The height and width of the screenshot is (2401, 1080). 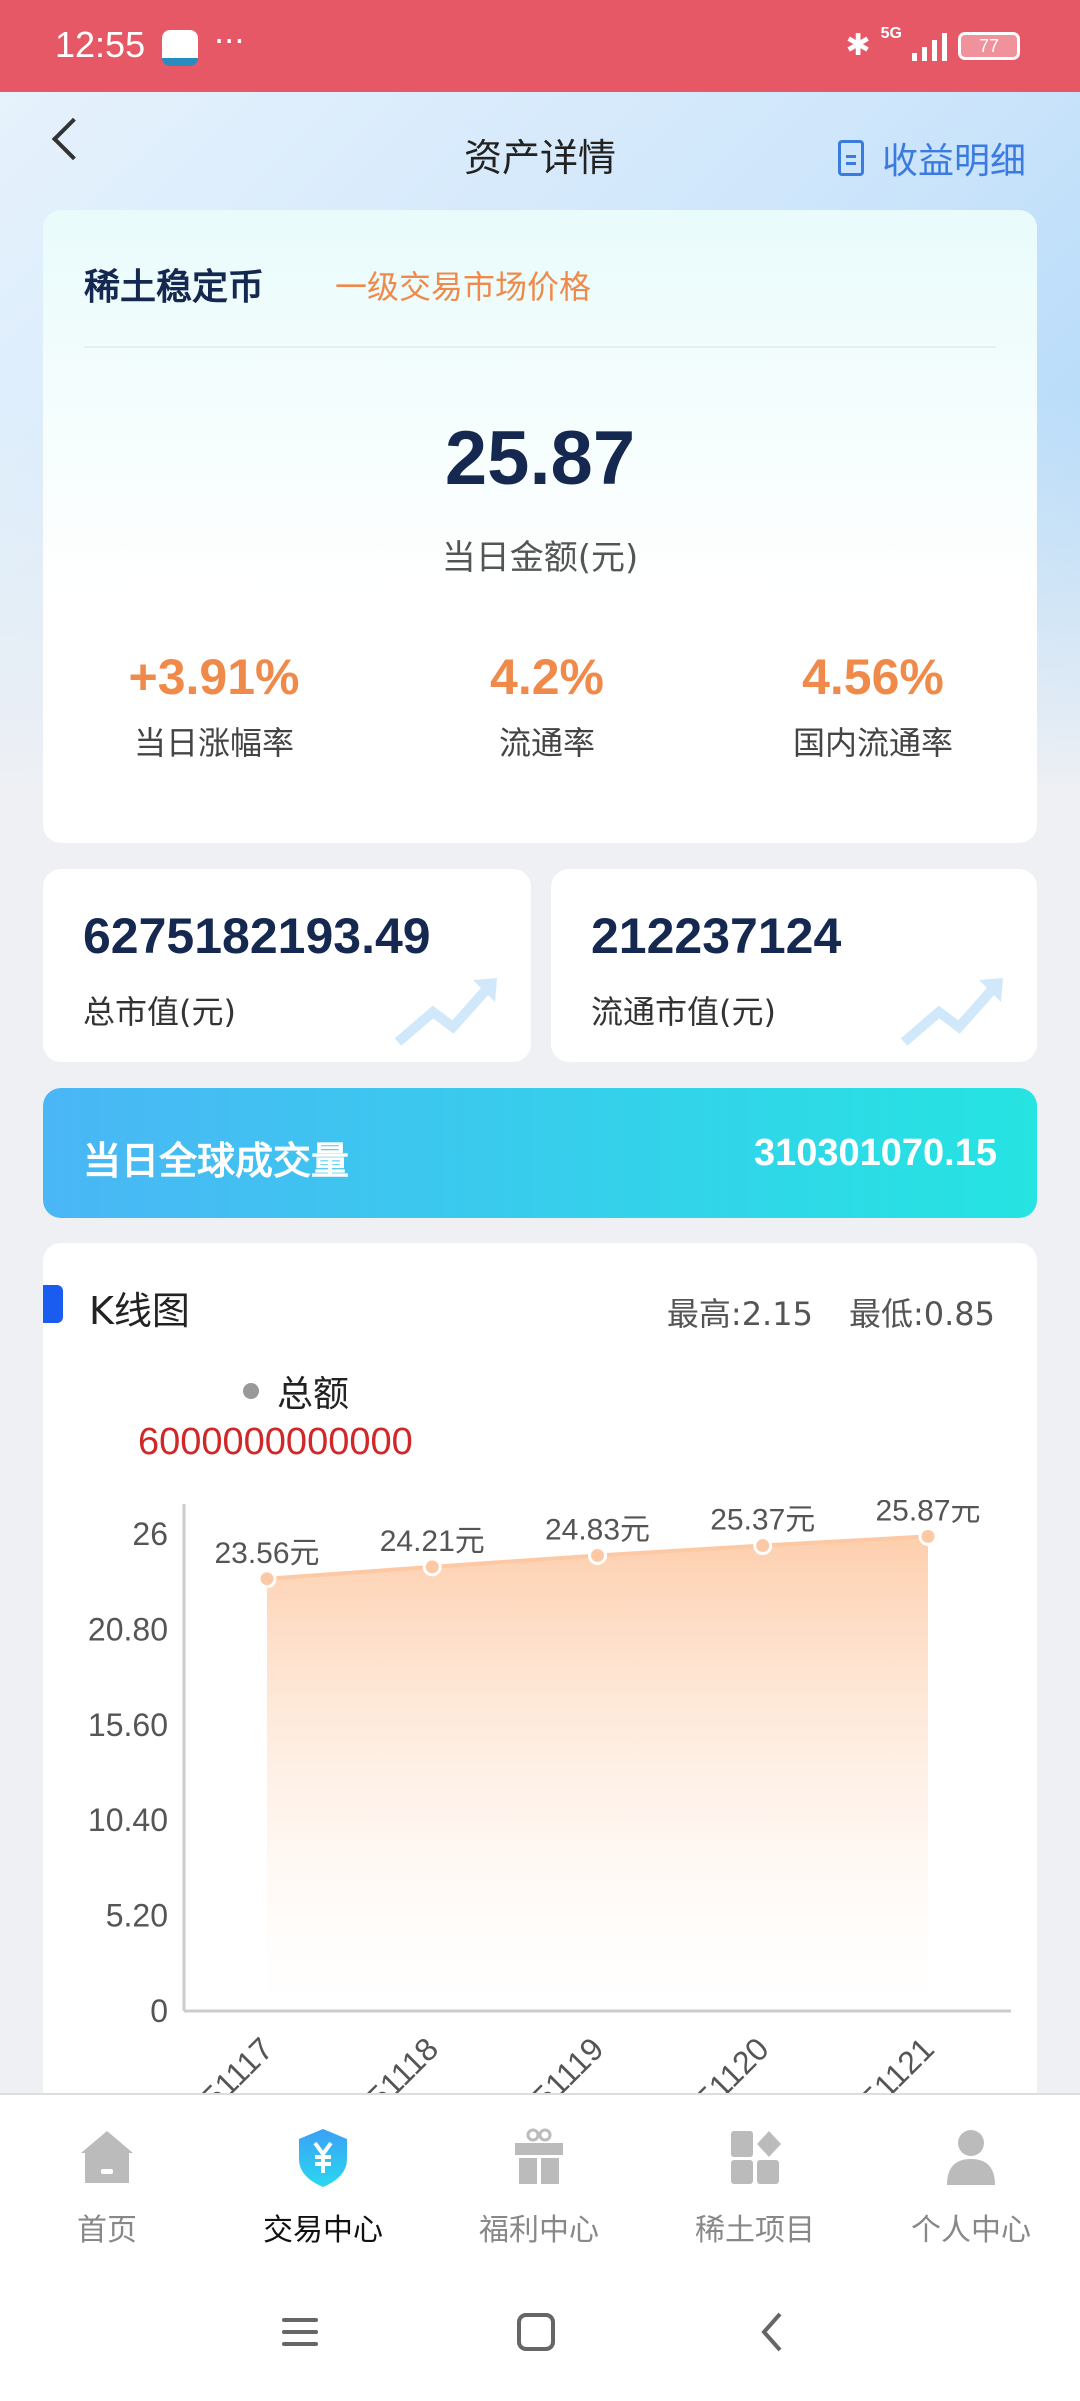 I want to click on kline-title: K线图, so click(x=139, y=1311).